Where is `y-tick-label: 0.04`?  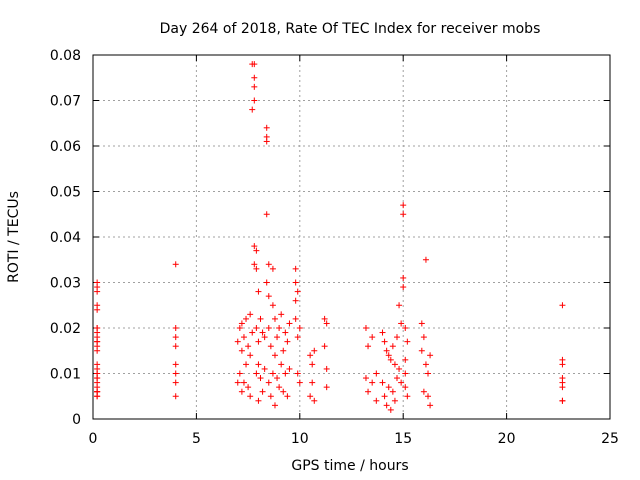 y-tick-label: 0.04 is located at coordinates (65, 238).